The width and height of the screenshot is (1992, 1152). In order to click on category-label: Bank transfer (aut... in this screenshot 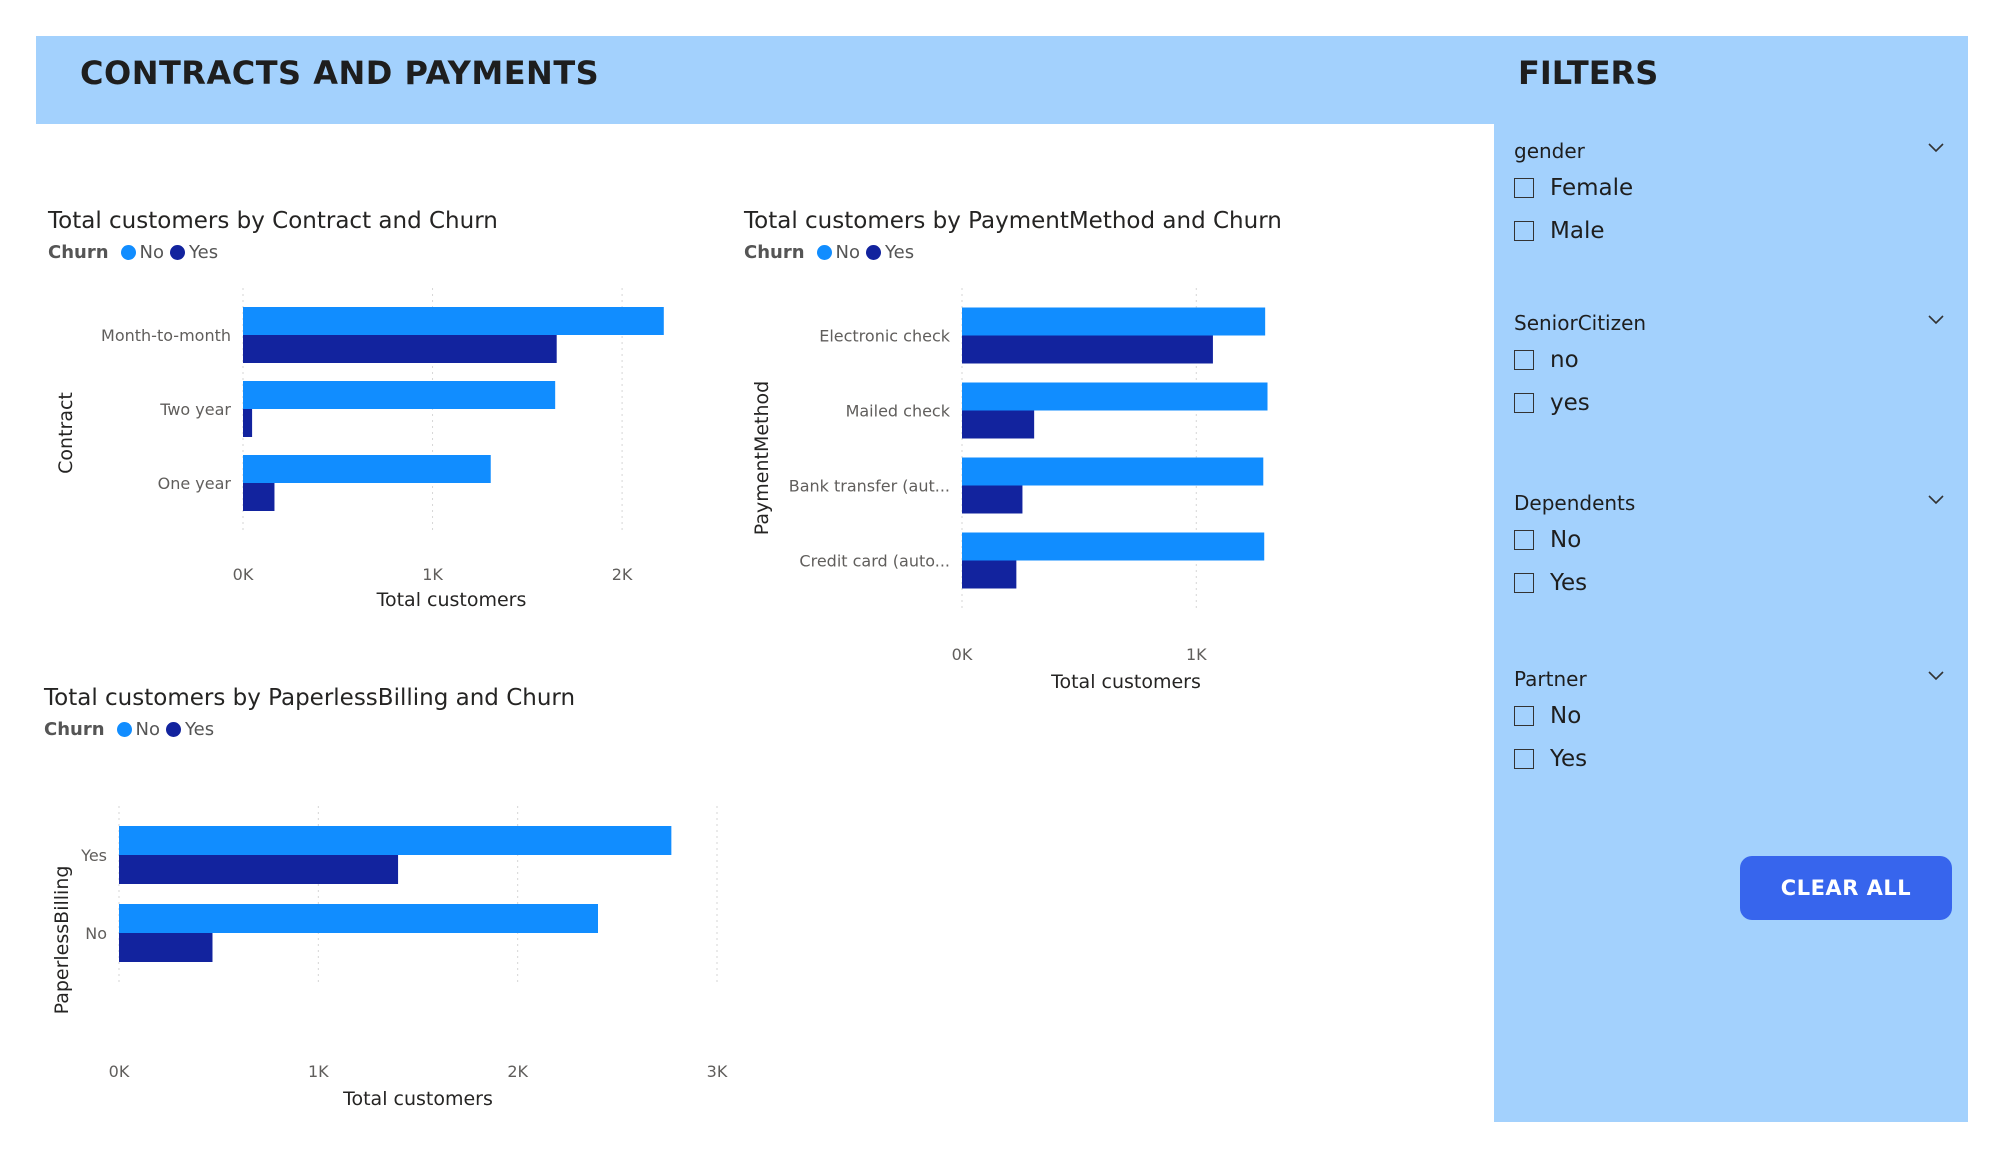, I will do `click(869, 486)`.